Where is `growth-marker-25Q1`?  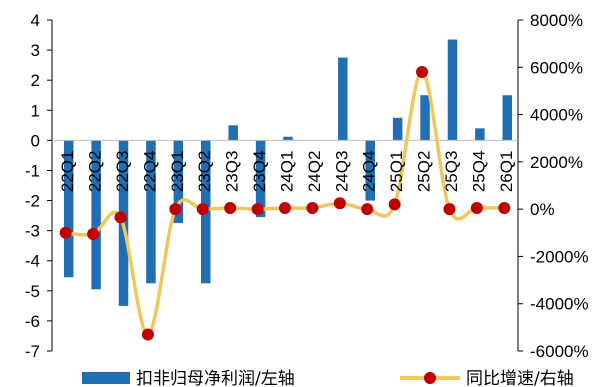
growth-marker-25Q1 is located at coordinates (394, 204).